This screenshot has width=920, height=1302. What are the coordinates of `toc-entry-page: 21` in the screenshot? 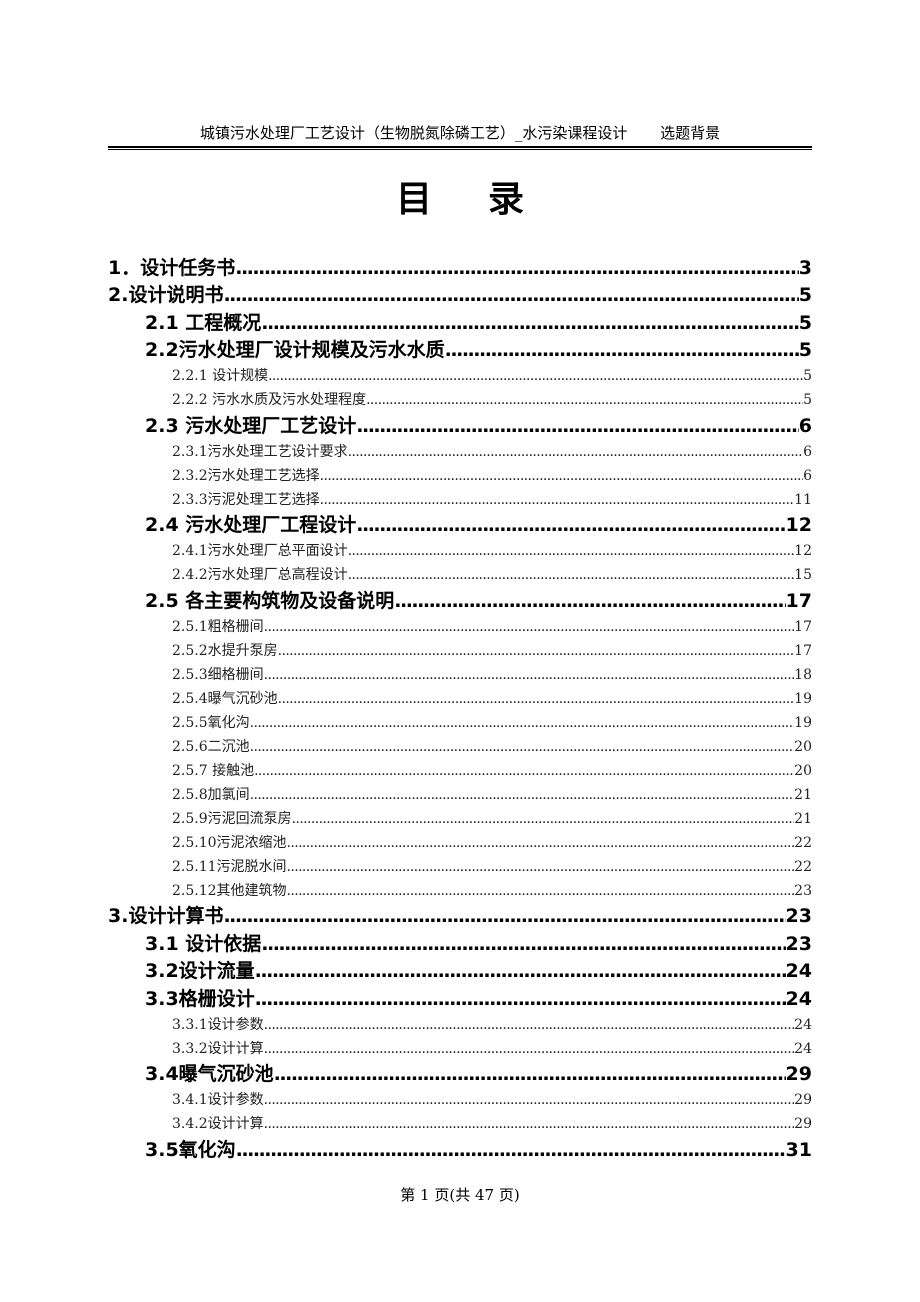 It's located at (803, 794).